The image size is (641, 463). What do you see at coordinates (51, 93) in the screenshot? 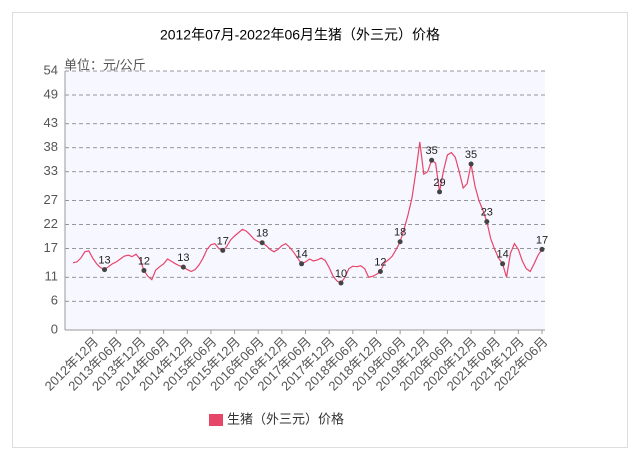
I see `y-tick-label: 49` at bounding box center [51, 93].